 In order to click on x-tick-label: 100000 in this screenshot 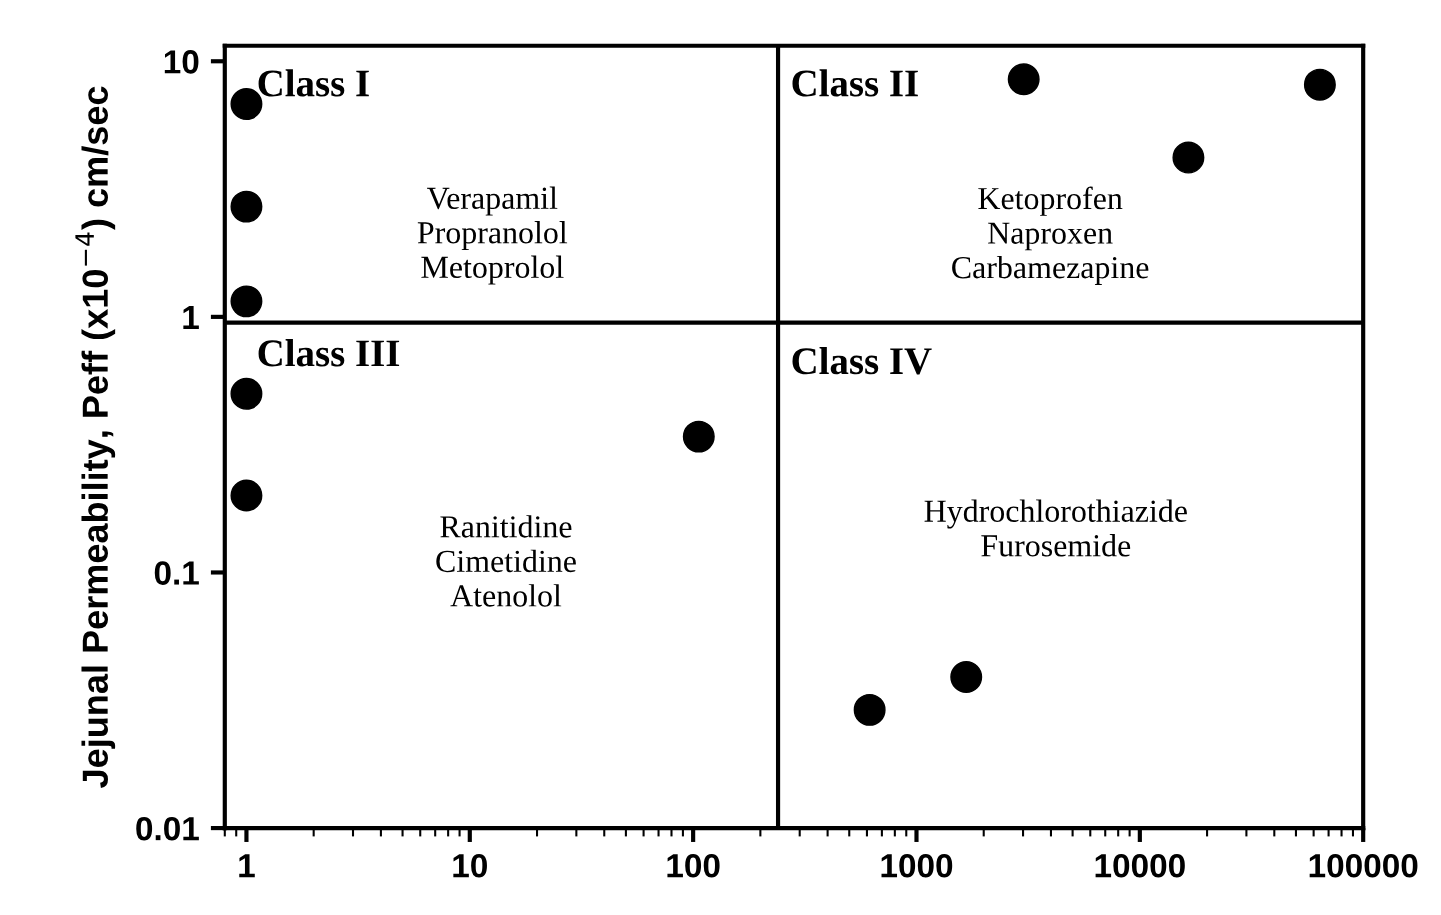, I will do `click(1363, 865)`.